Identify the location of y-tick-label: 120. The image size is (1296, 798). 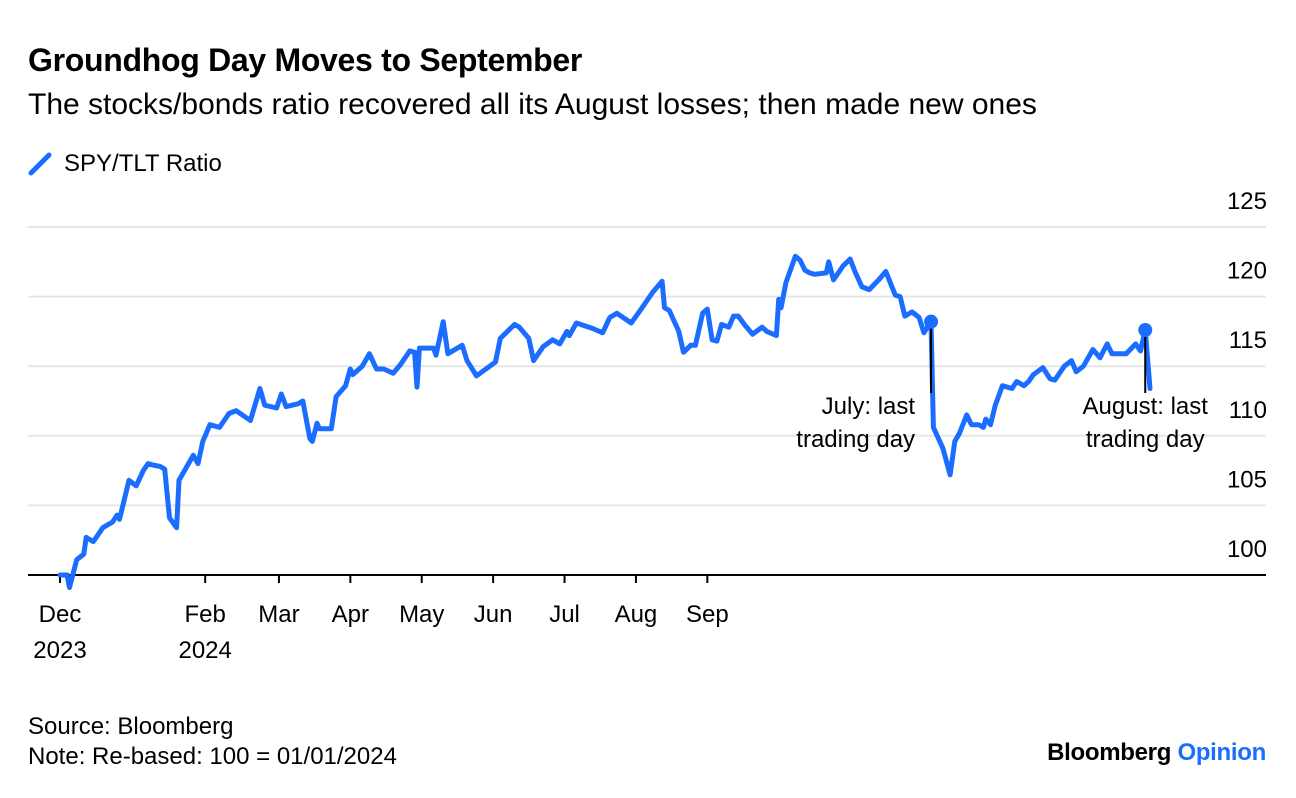
(1247, 271).